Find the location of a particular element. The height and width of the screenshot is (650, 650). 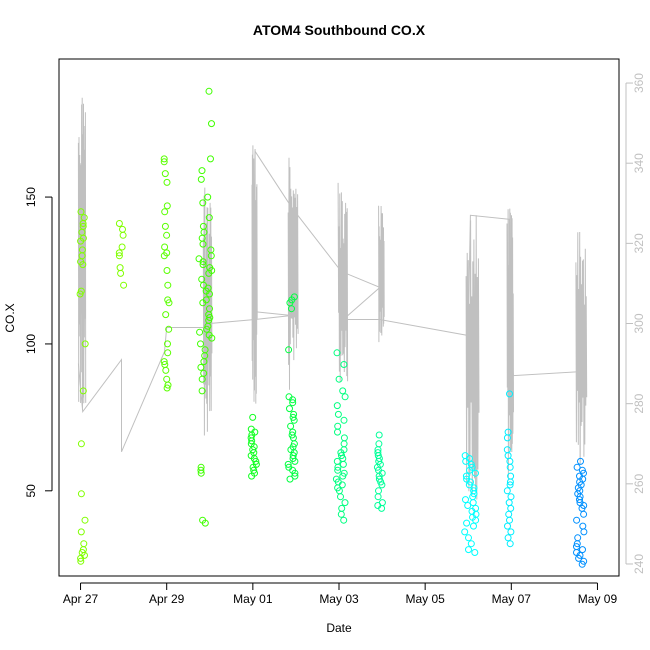

y2-tick-label-0: 240 is located at coordinates (639, 564).